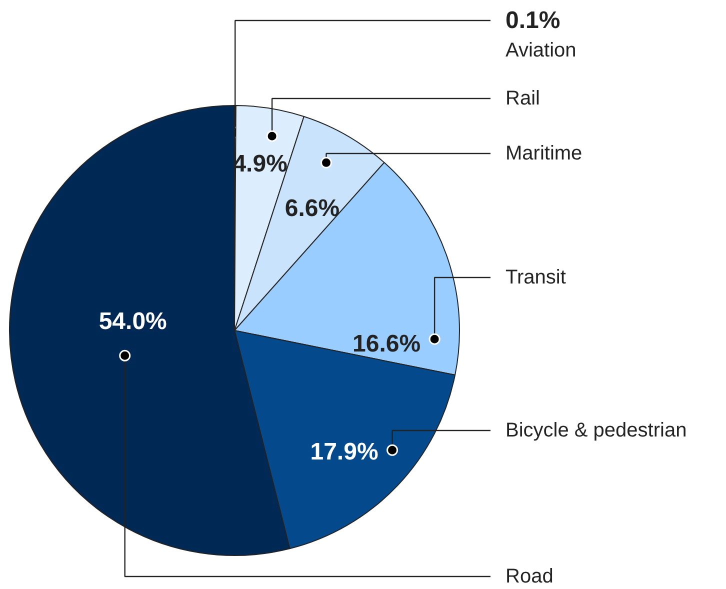 This screenshot has width=726, height=589. What do you see at coordinates (132, 322) in the screenshot?
I see `data-label: 54.0%` at bounding box center [132, 322].